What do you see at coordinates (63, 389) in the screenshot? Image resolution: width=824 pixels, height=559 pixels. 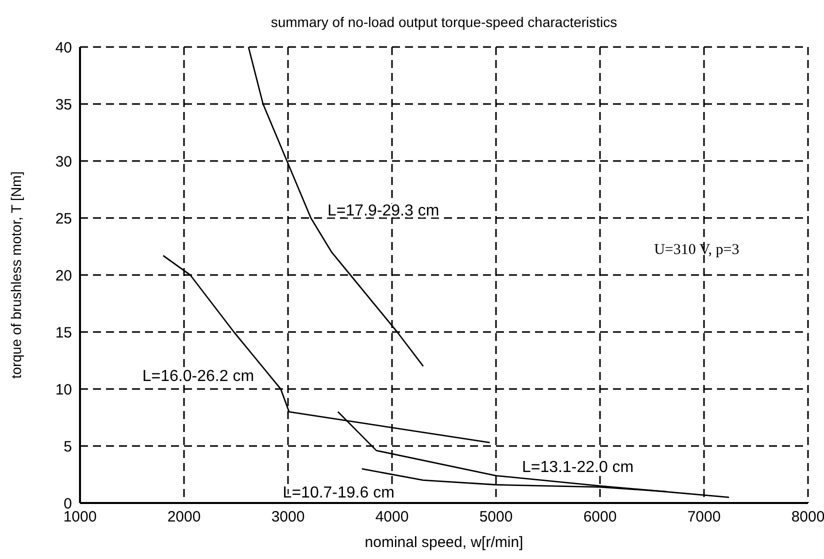 I see `y-tick-label: 10` at bounding box center [63, 389].